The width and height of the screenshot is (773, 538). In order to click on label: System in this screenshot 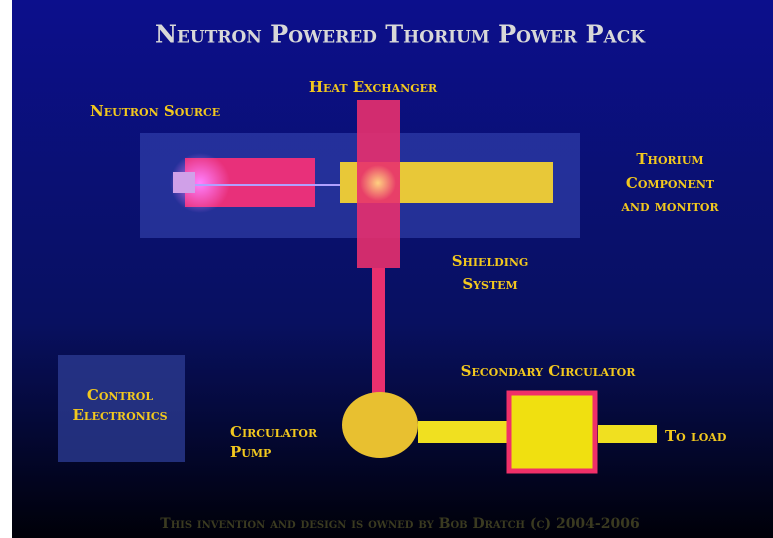, I will do `click(489, 284)`.